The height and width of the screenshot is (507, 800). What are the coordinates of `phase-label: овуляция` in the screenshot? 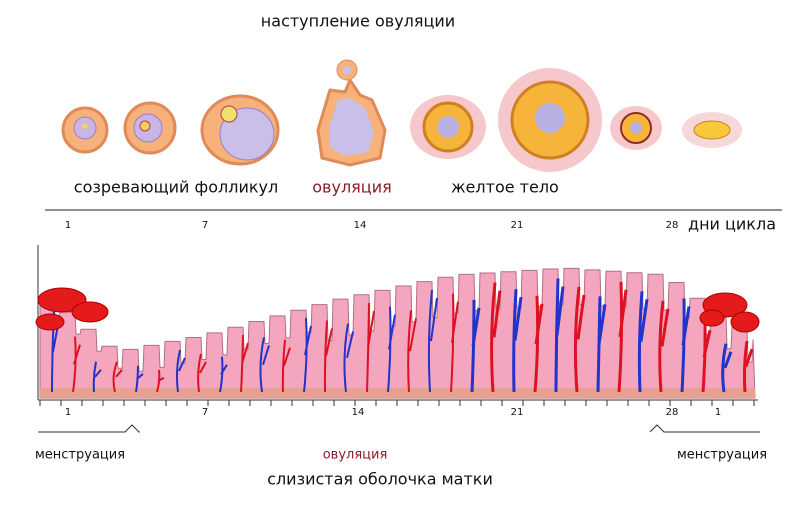 It's located at (355, 455).